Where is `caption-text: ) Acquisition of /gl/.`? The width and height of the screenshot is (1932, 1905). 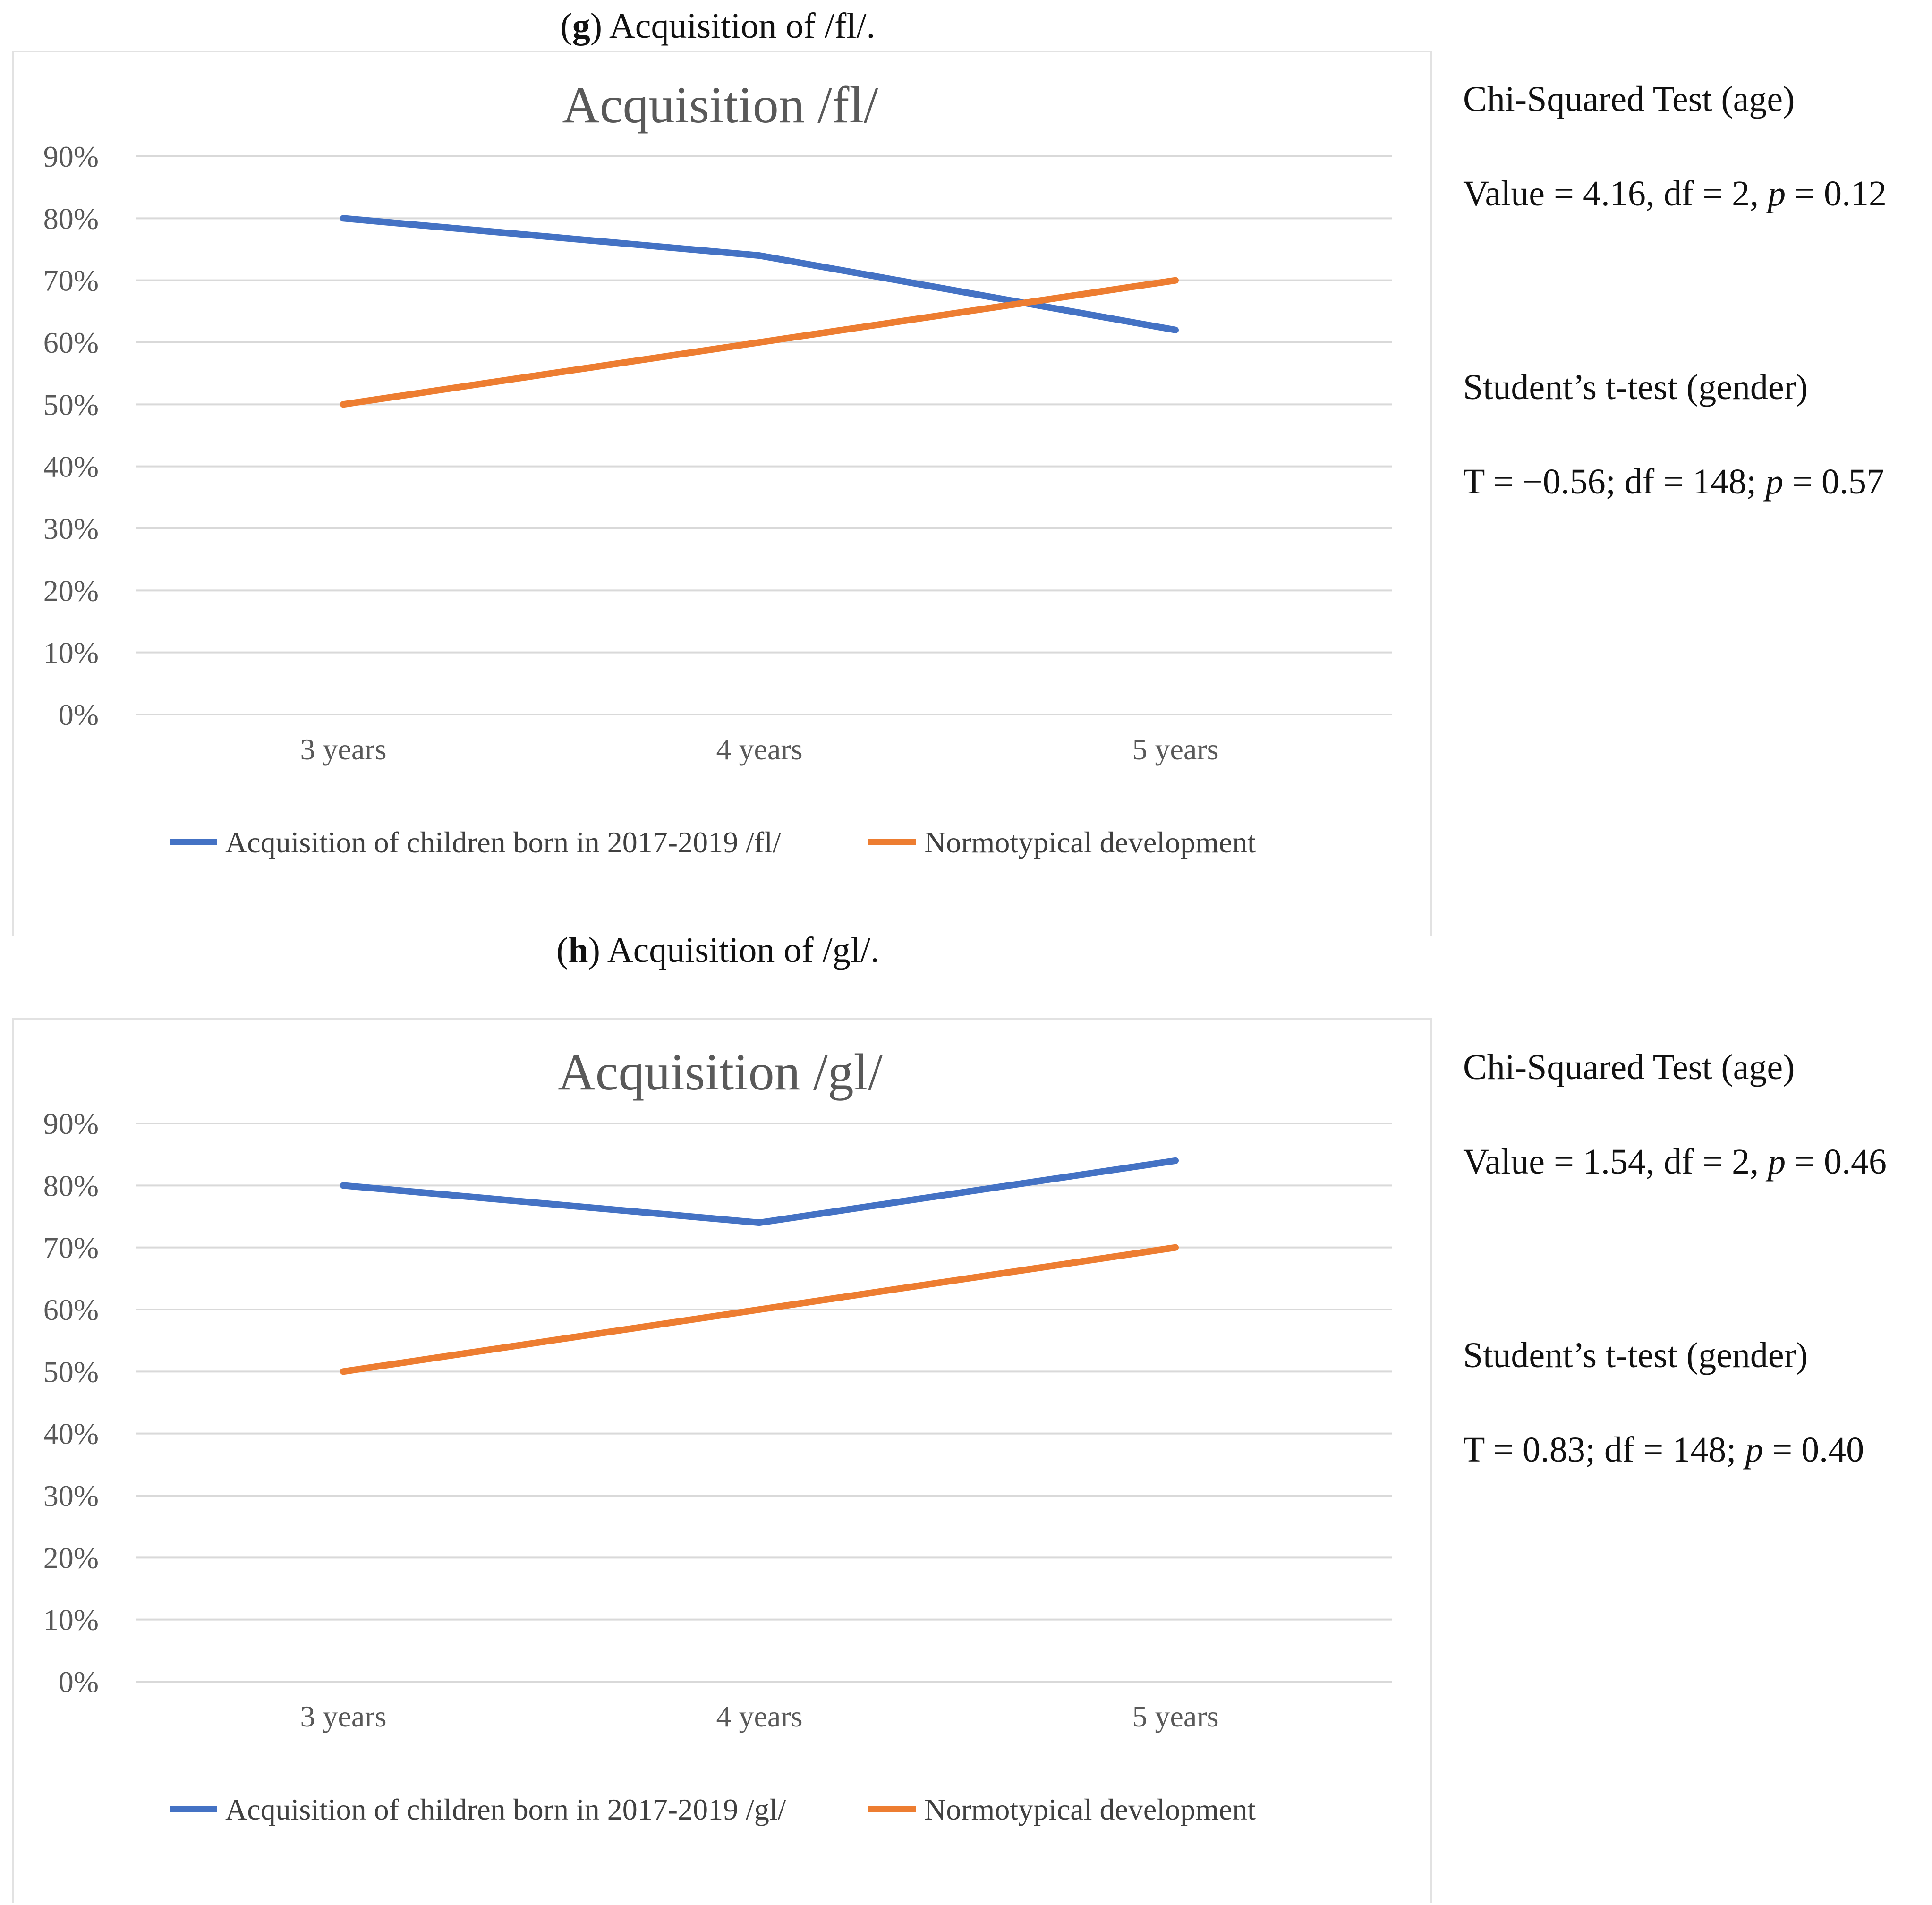
caption-text: ) Acquisition of /gl/. is located at coordinates (734, 950).